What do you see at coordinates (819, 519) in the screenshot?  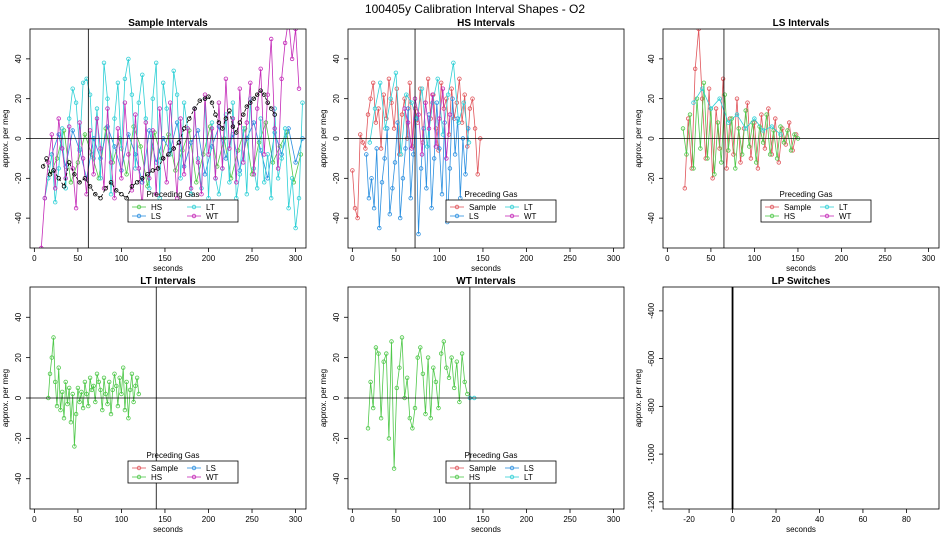 I see `x-tick-label: 40` at bounding box center [819, 519].